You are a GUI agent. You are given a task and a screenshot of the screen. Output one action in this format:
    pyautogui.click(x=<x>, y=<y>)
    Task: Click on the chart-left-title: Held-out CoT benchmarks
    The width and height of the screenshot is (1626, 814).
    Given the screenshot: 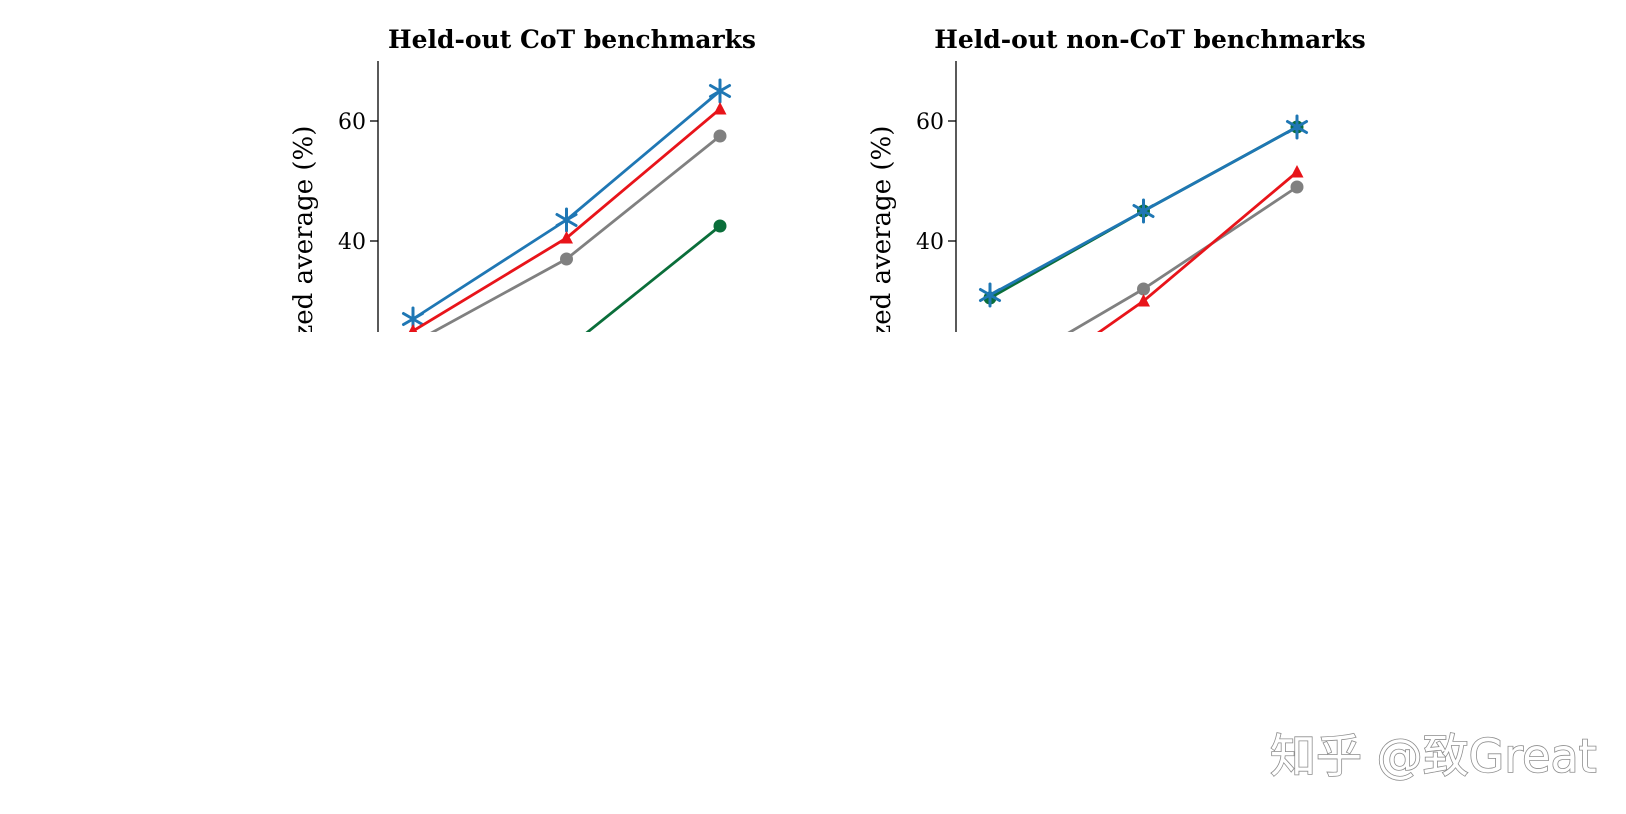 What is the action you would take?
    pyautogui.click(x=572, y=39)
    